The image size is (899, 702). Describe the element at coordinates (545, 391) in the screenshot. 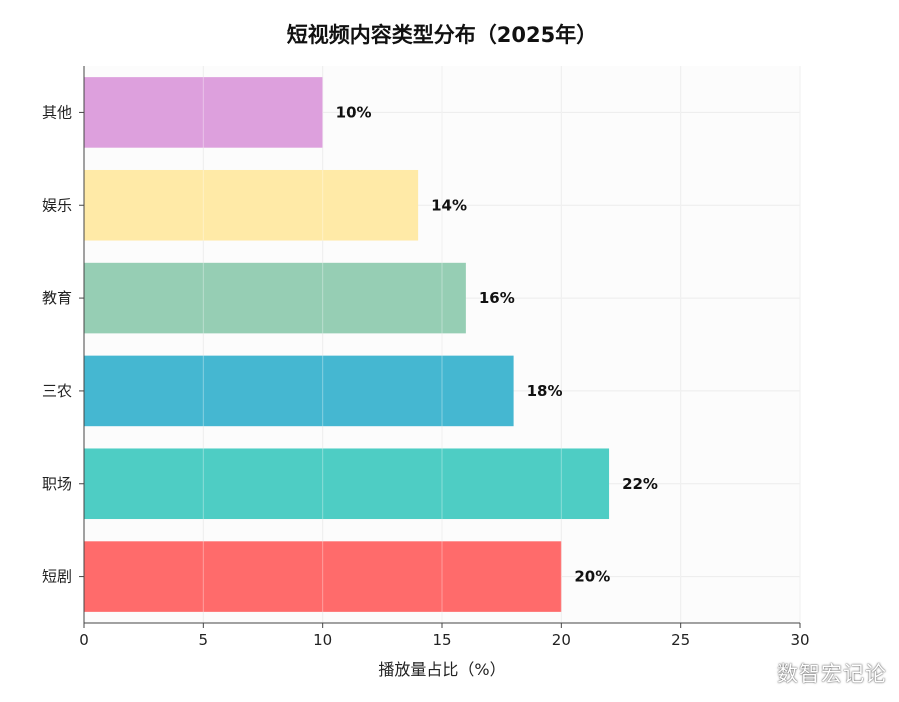

I see `bar-value-label: 18%` at that location.